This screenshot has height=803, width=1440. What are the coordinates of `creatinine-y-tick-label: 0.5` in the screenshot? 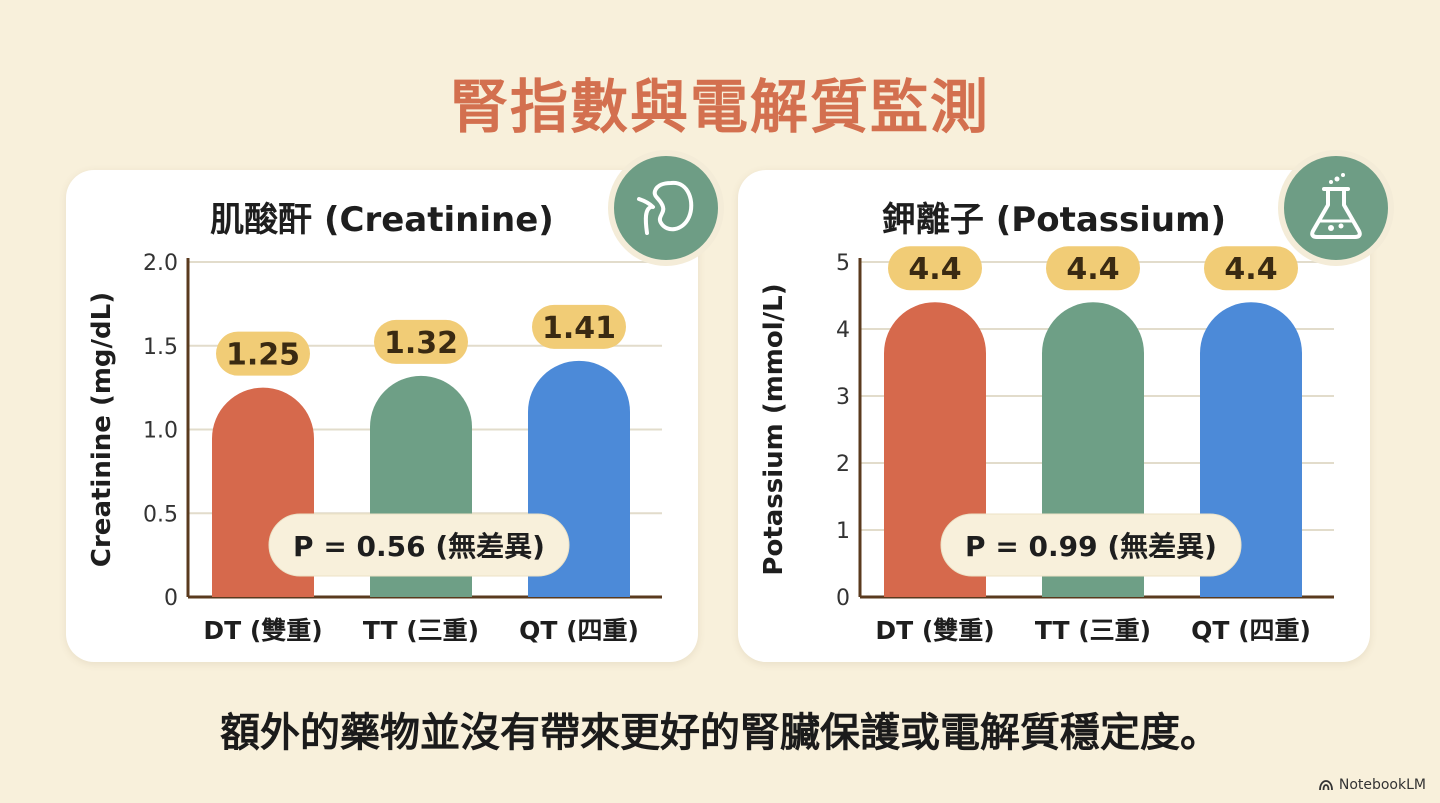 It's located at (160, 514).